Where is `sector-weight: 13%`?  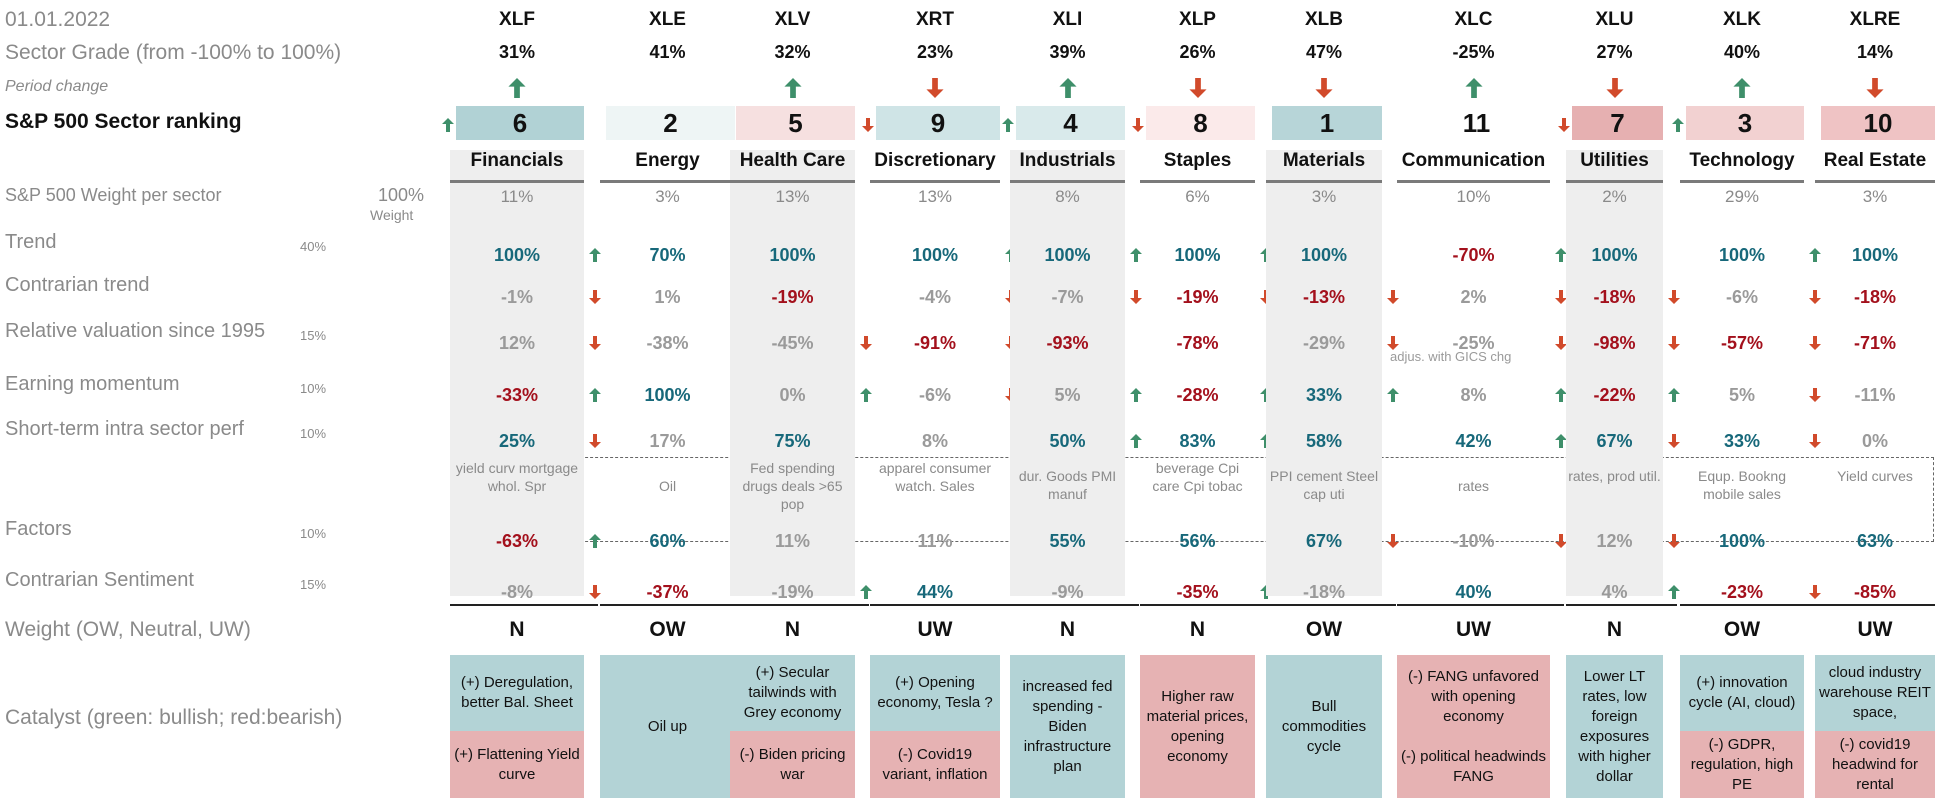 sector-weight: 13% is located at coordinates (792, 196).